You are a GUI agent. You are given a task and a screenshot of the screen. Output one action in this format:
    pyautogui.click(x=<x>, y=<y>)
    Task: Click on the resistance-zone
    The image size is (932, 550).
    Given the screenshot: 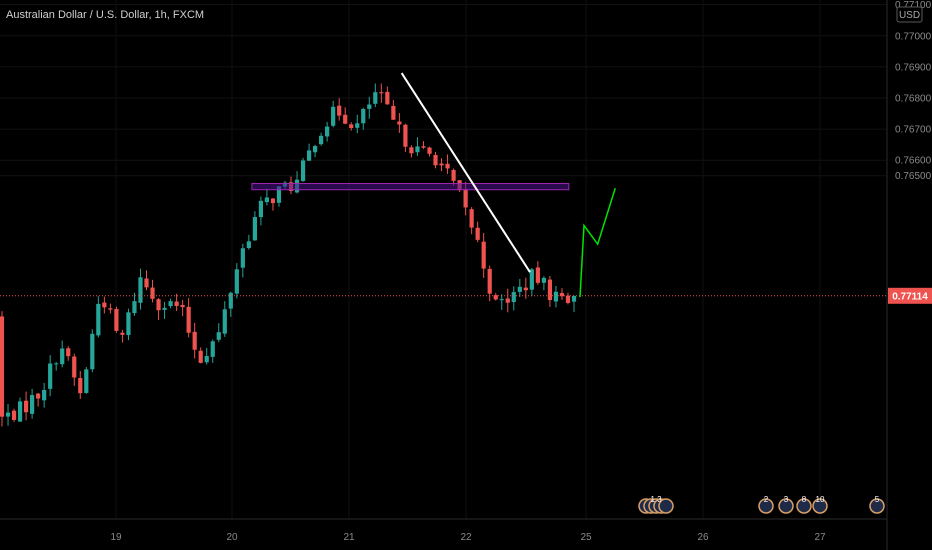 What is the action you would take?
    pyautogui.click(x=410, y=187)
    